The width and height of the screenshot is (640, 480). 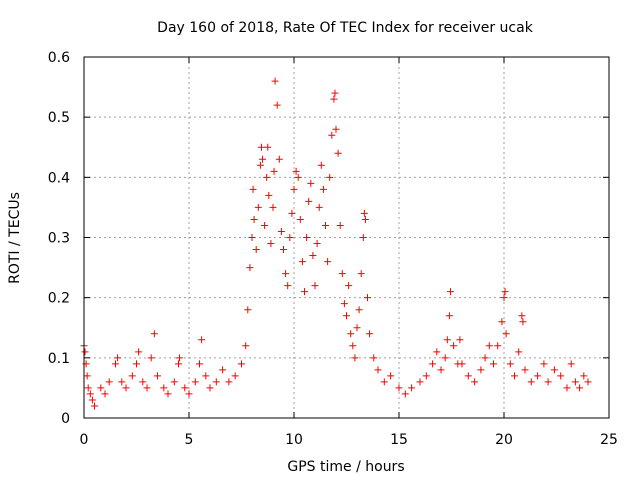 What do you see at coordinates (399, 440) in the screenshot?
I see `x-tick-label: 15` at bounding box center [399, 440].